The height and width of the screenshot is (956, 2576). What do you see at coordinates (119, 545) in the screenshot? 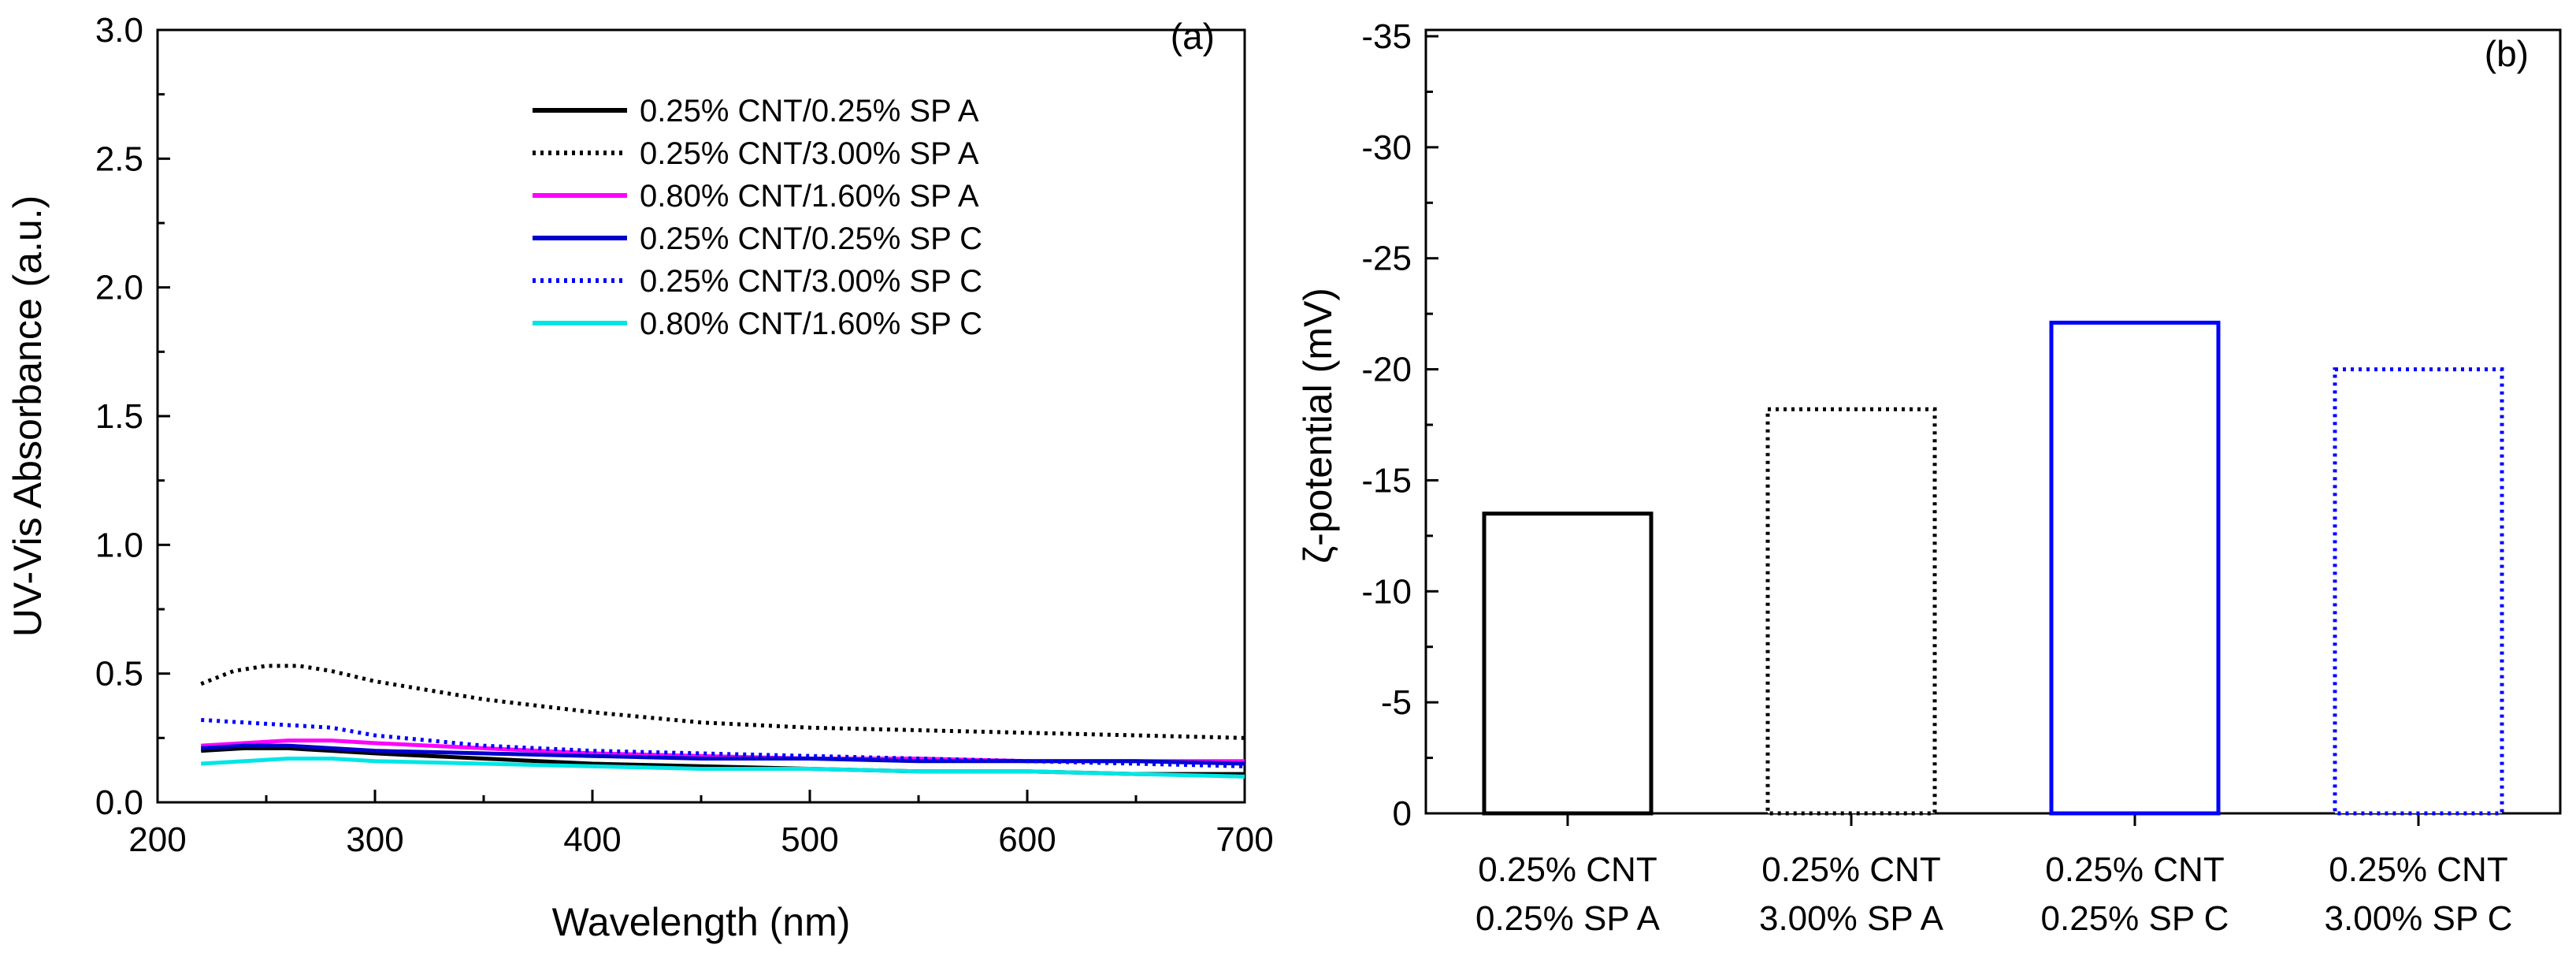
I see `y-tick-label-1-0: 1.0` at bounding box center [119, 545].